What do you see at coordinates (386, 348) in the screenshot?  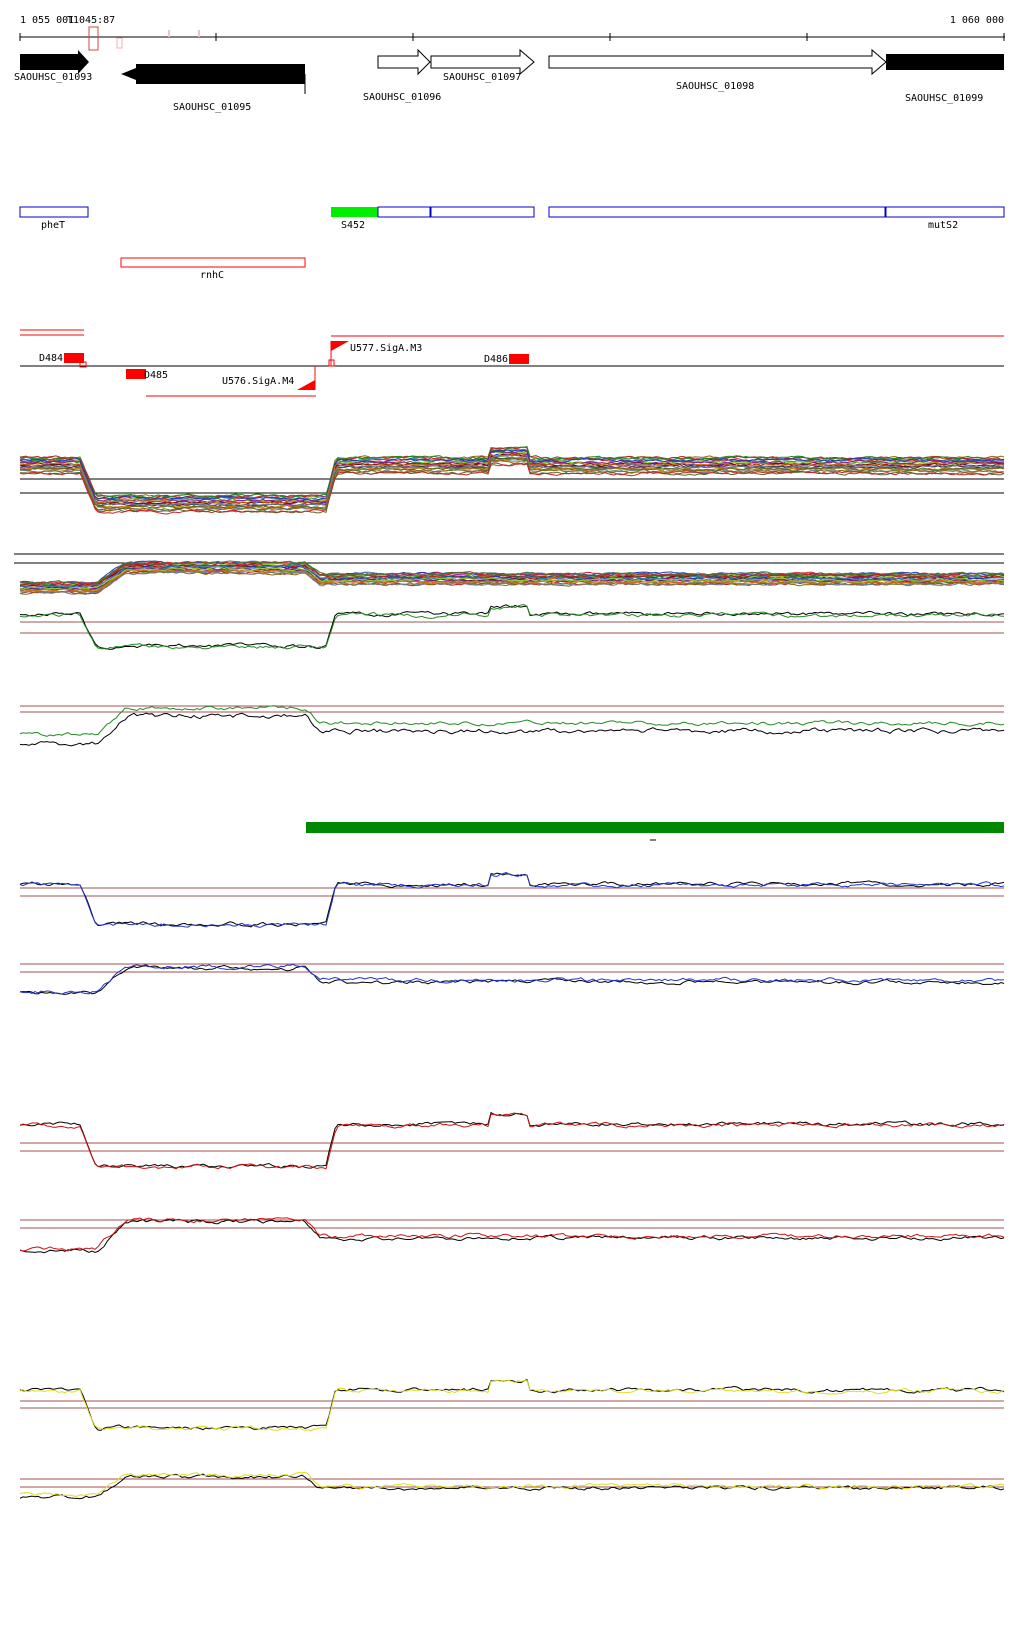 I see `feature-U577-label: U577.SigA.M3` at bounding box center [386, 348].